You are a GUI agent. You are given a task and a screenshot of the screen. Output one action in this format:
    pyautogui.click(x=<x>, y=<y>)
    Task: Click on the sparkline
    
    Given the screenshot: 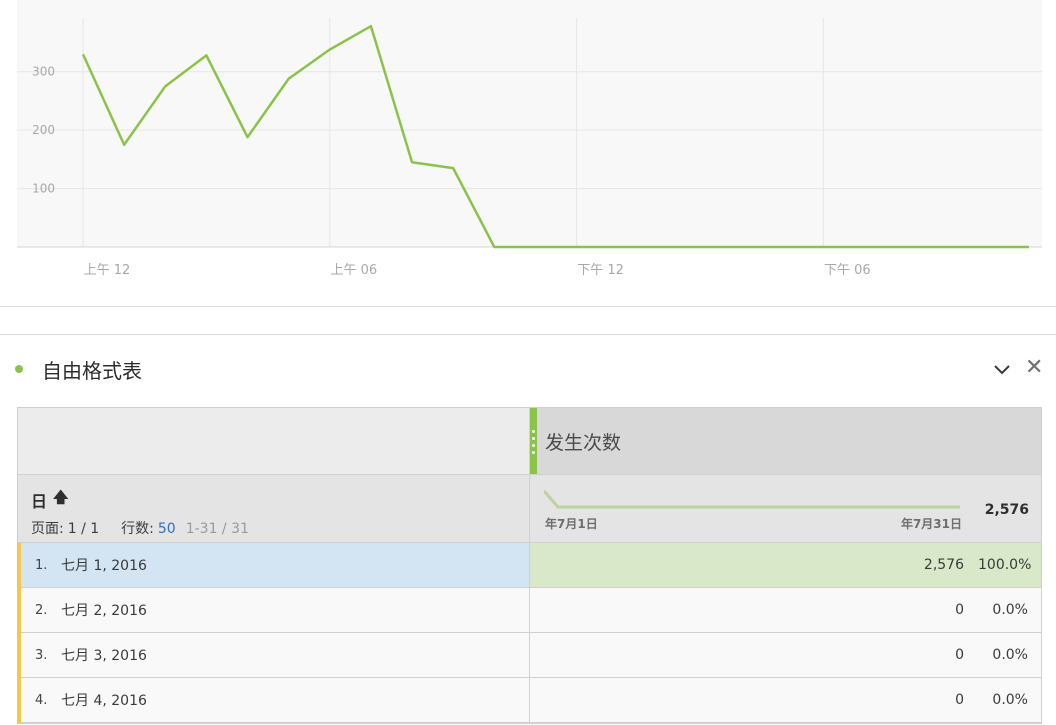 What is the action you would take?
    pyautogui.click(x=752, y=499)
    